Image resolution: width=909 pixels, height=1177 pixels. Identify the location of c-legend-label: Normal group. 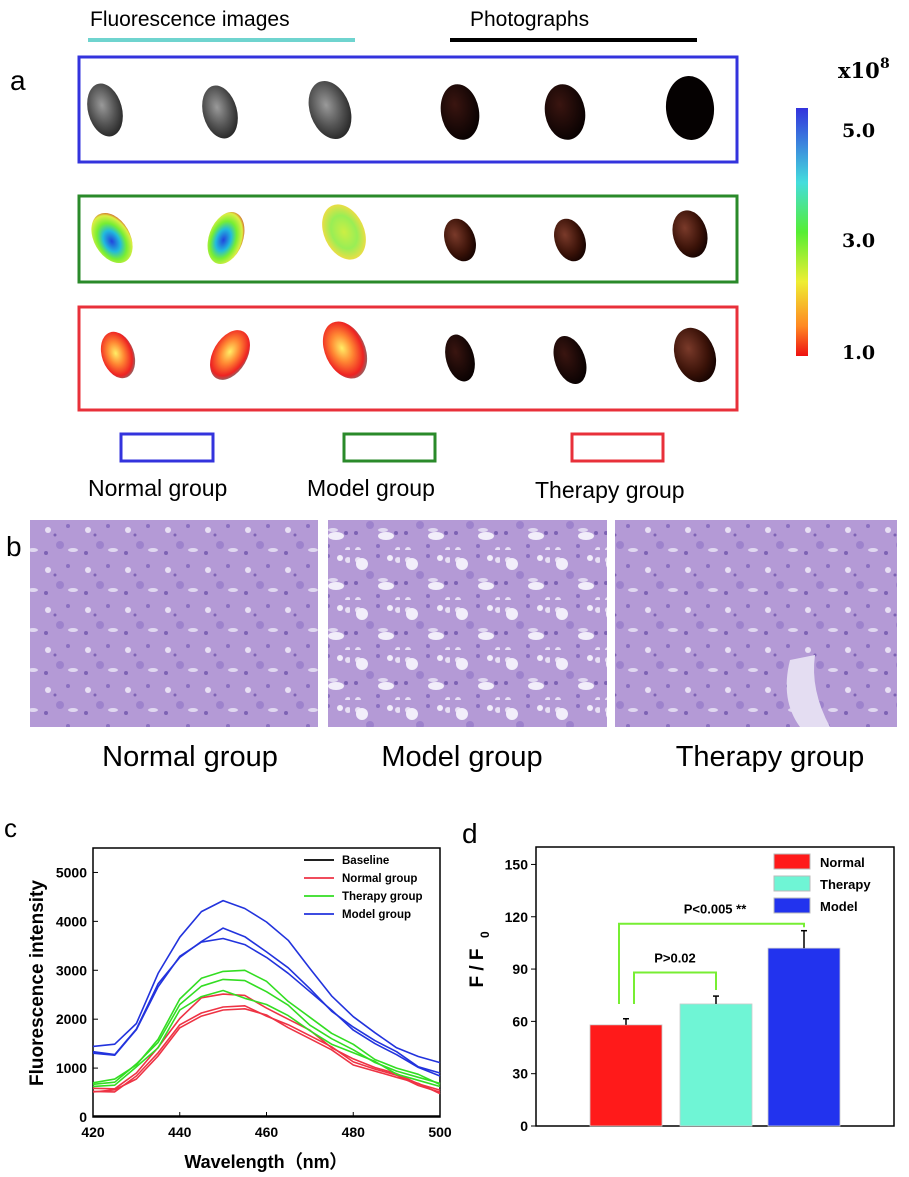
(379, 879).